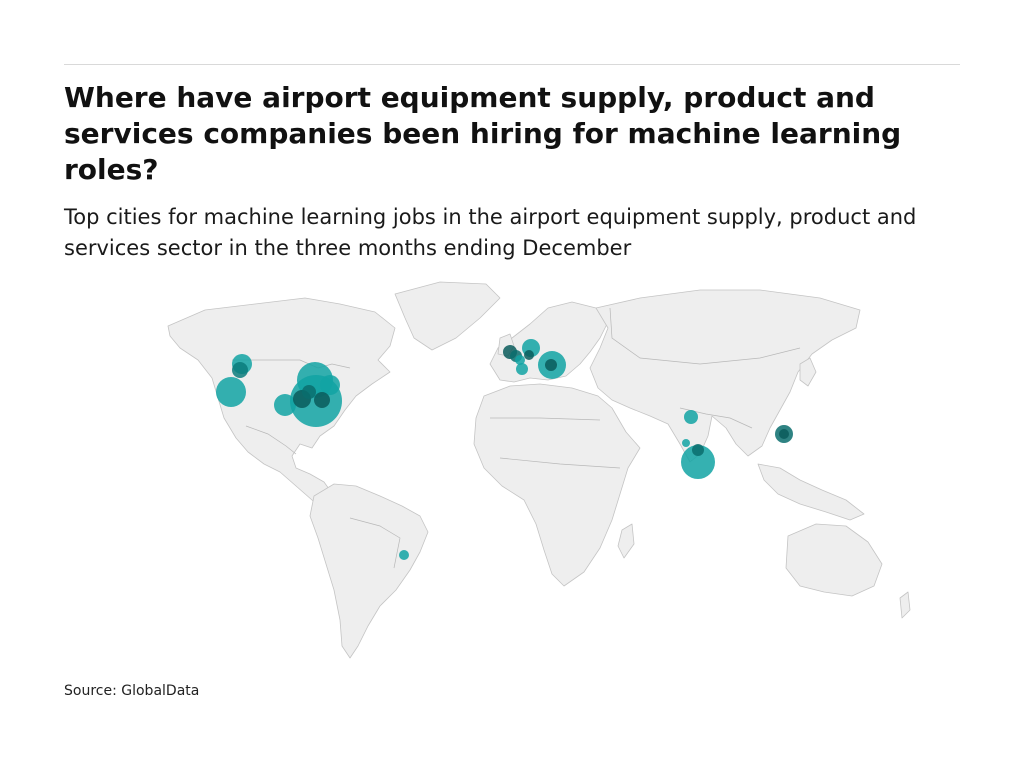 The image size is (1024, 768). What do you see at coordinates (808, 372) in the screenshot?
I see `landmass-japan` at bounding box center [808, 372].